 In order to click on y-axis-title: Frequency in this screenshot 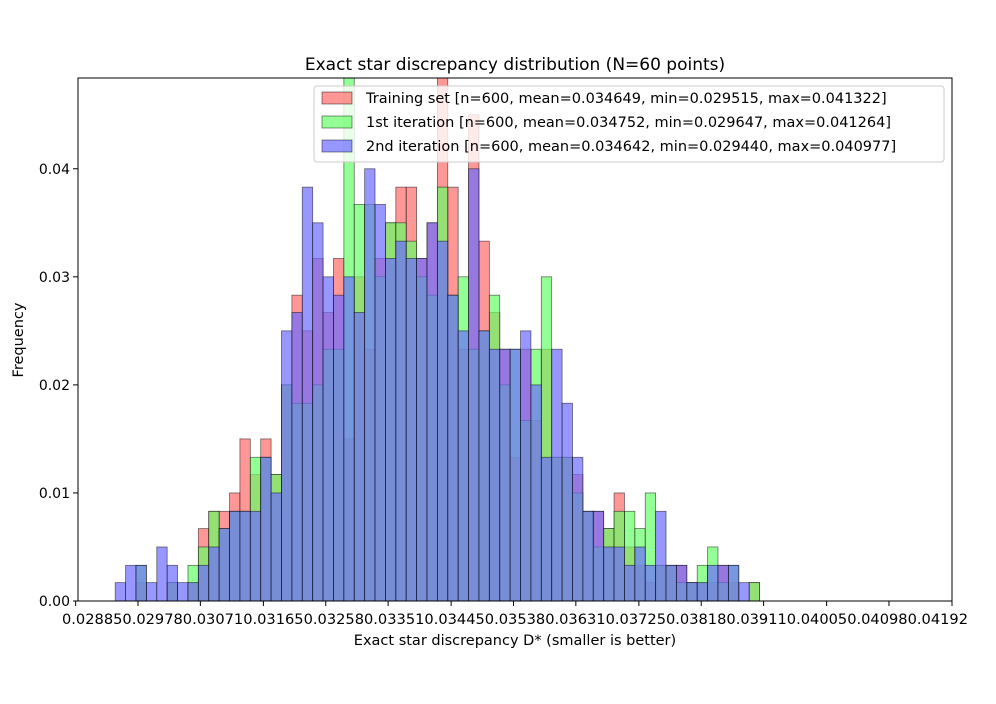, I will do `click(19, 339)`.